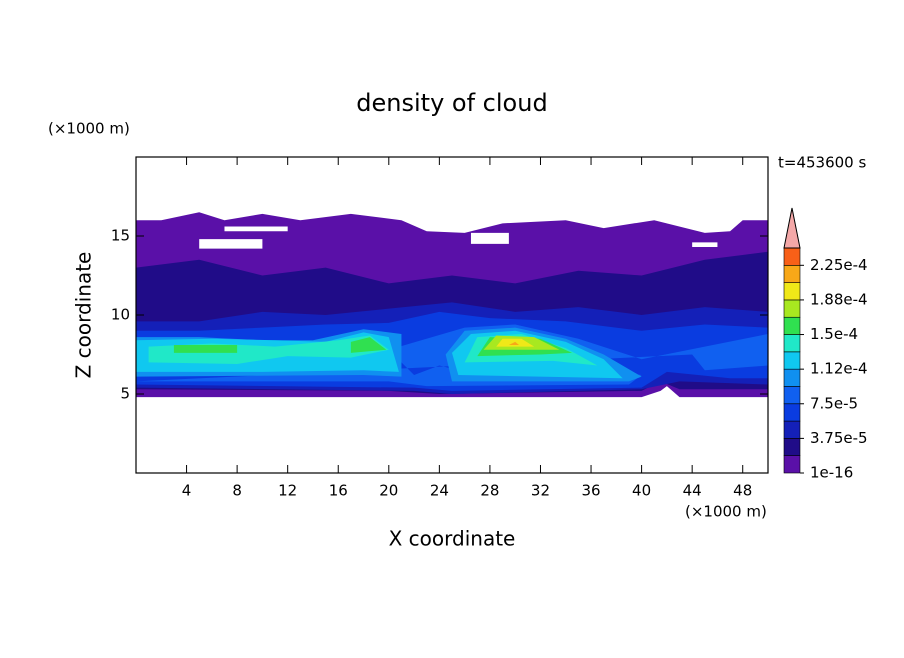 The width and height of the screenshot is (904, 658). Describe the element at coordinates (338, 491) in the screenshot. I see `x-tick-label: 16` at that location.